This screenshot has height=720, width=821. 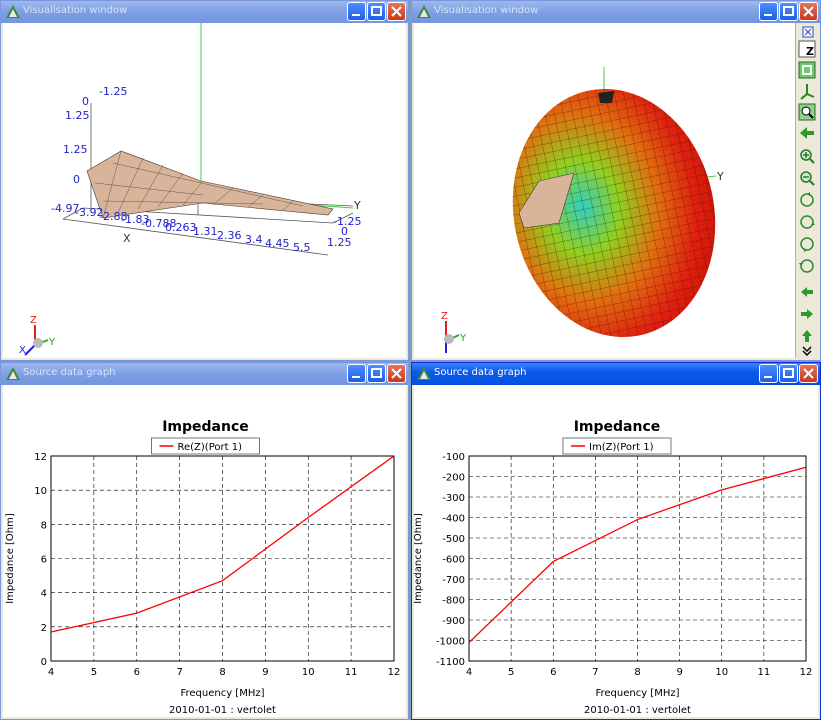 I want to click on antenna-tip, so click(x=606, y=97).